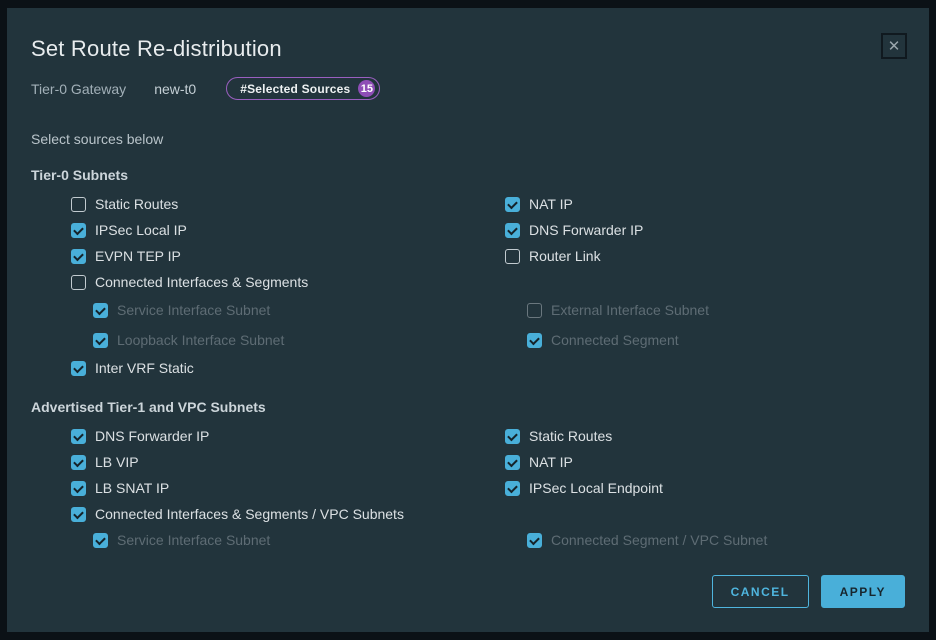 Image resolution: width=936 pixels, height=640 pixels. What do you see at coordinates (468, 591) in the screenshot?
I see `dialog-footer: CANCEL APPLY` at bounding box center [468, 591].